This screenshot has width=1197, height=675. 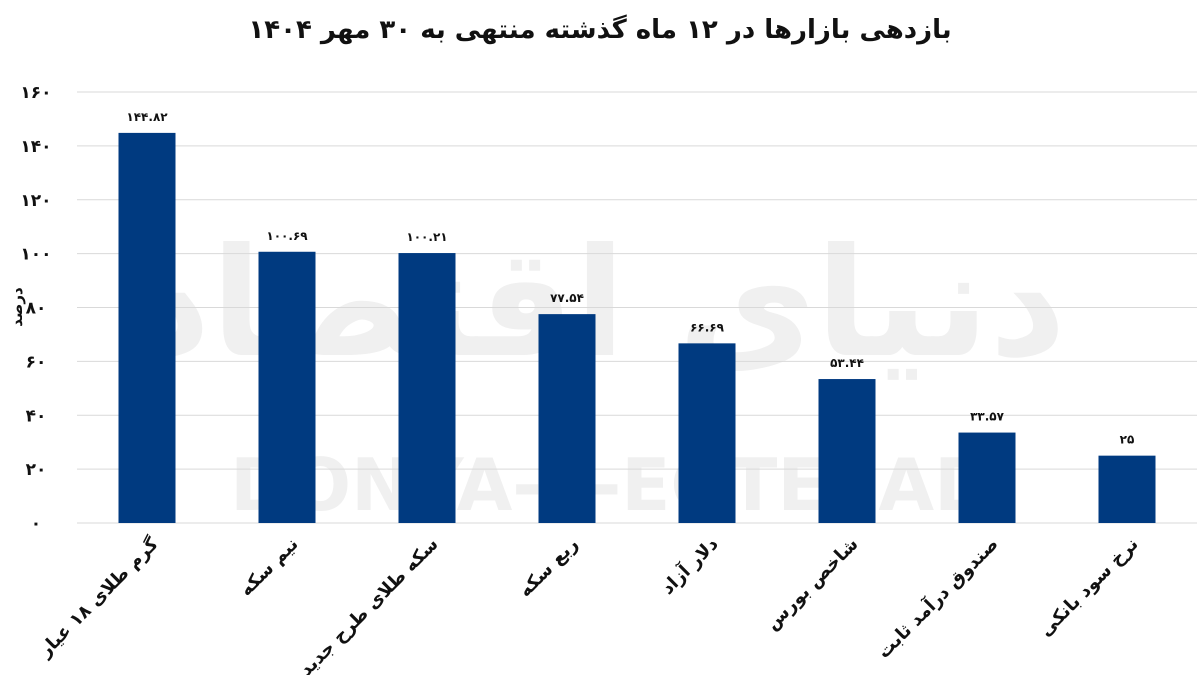 I want to click on data-label: ۱۴۴.۸۲, so click(x=147, y=117).